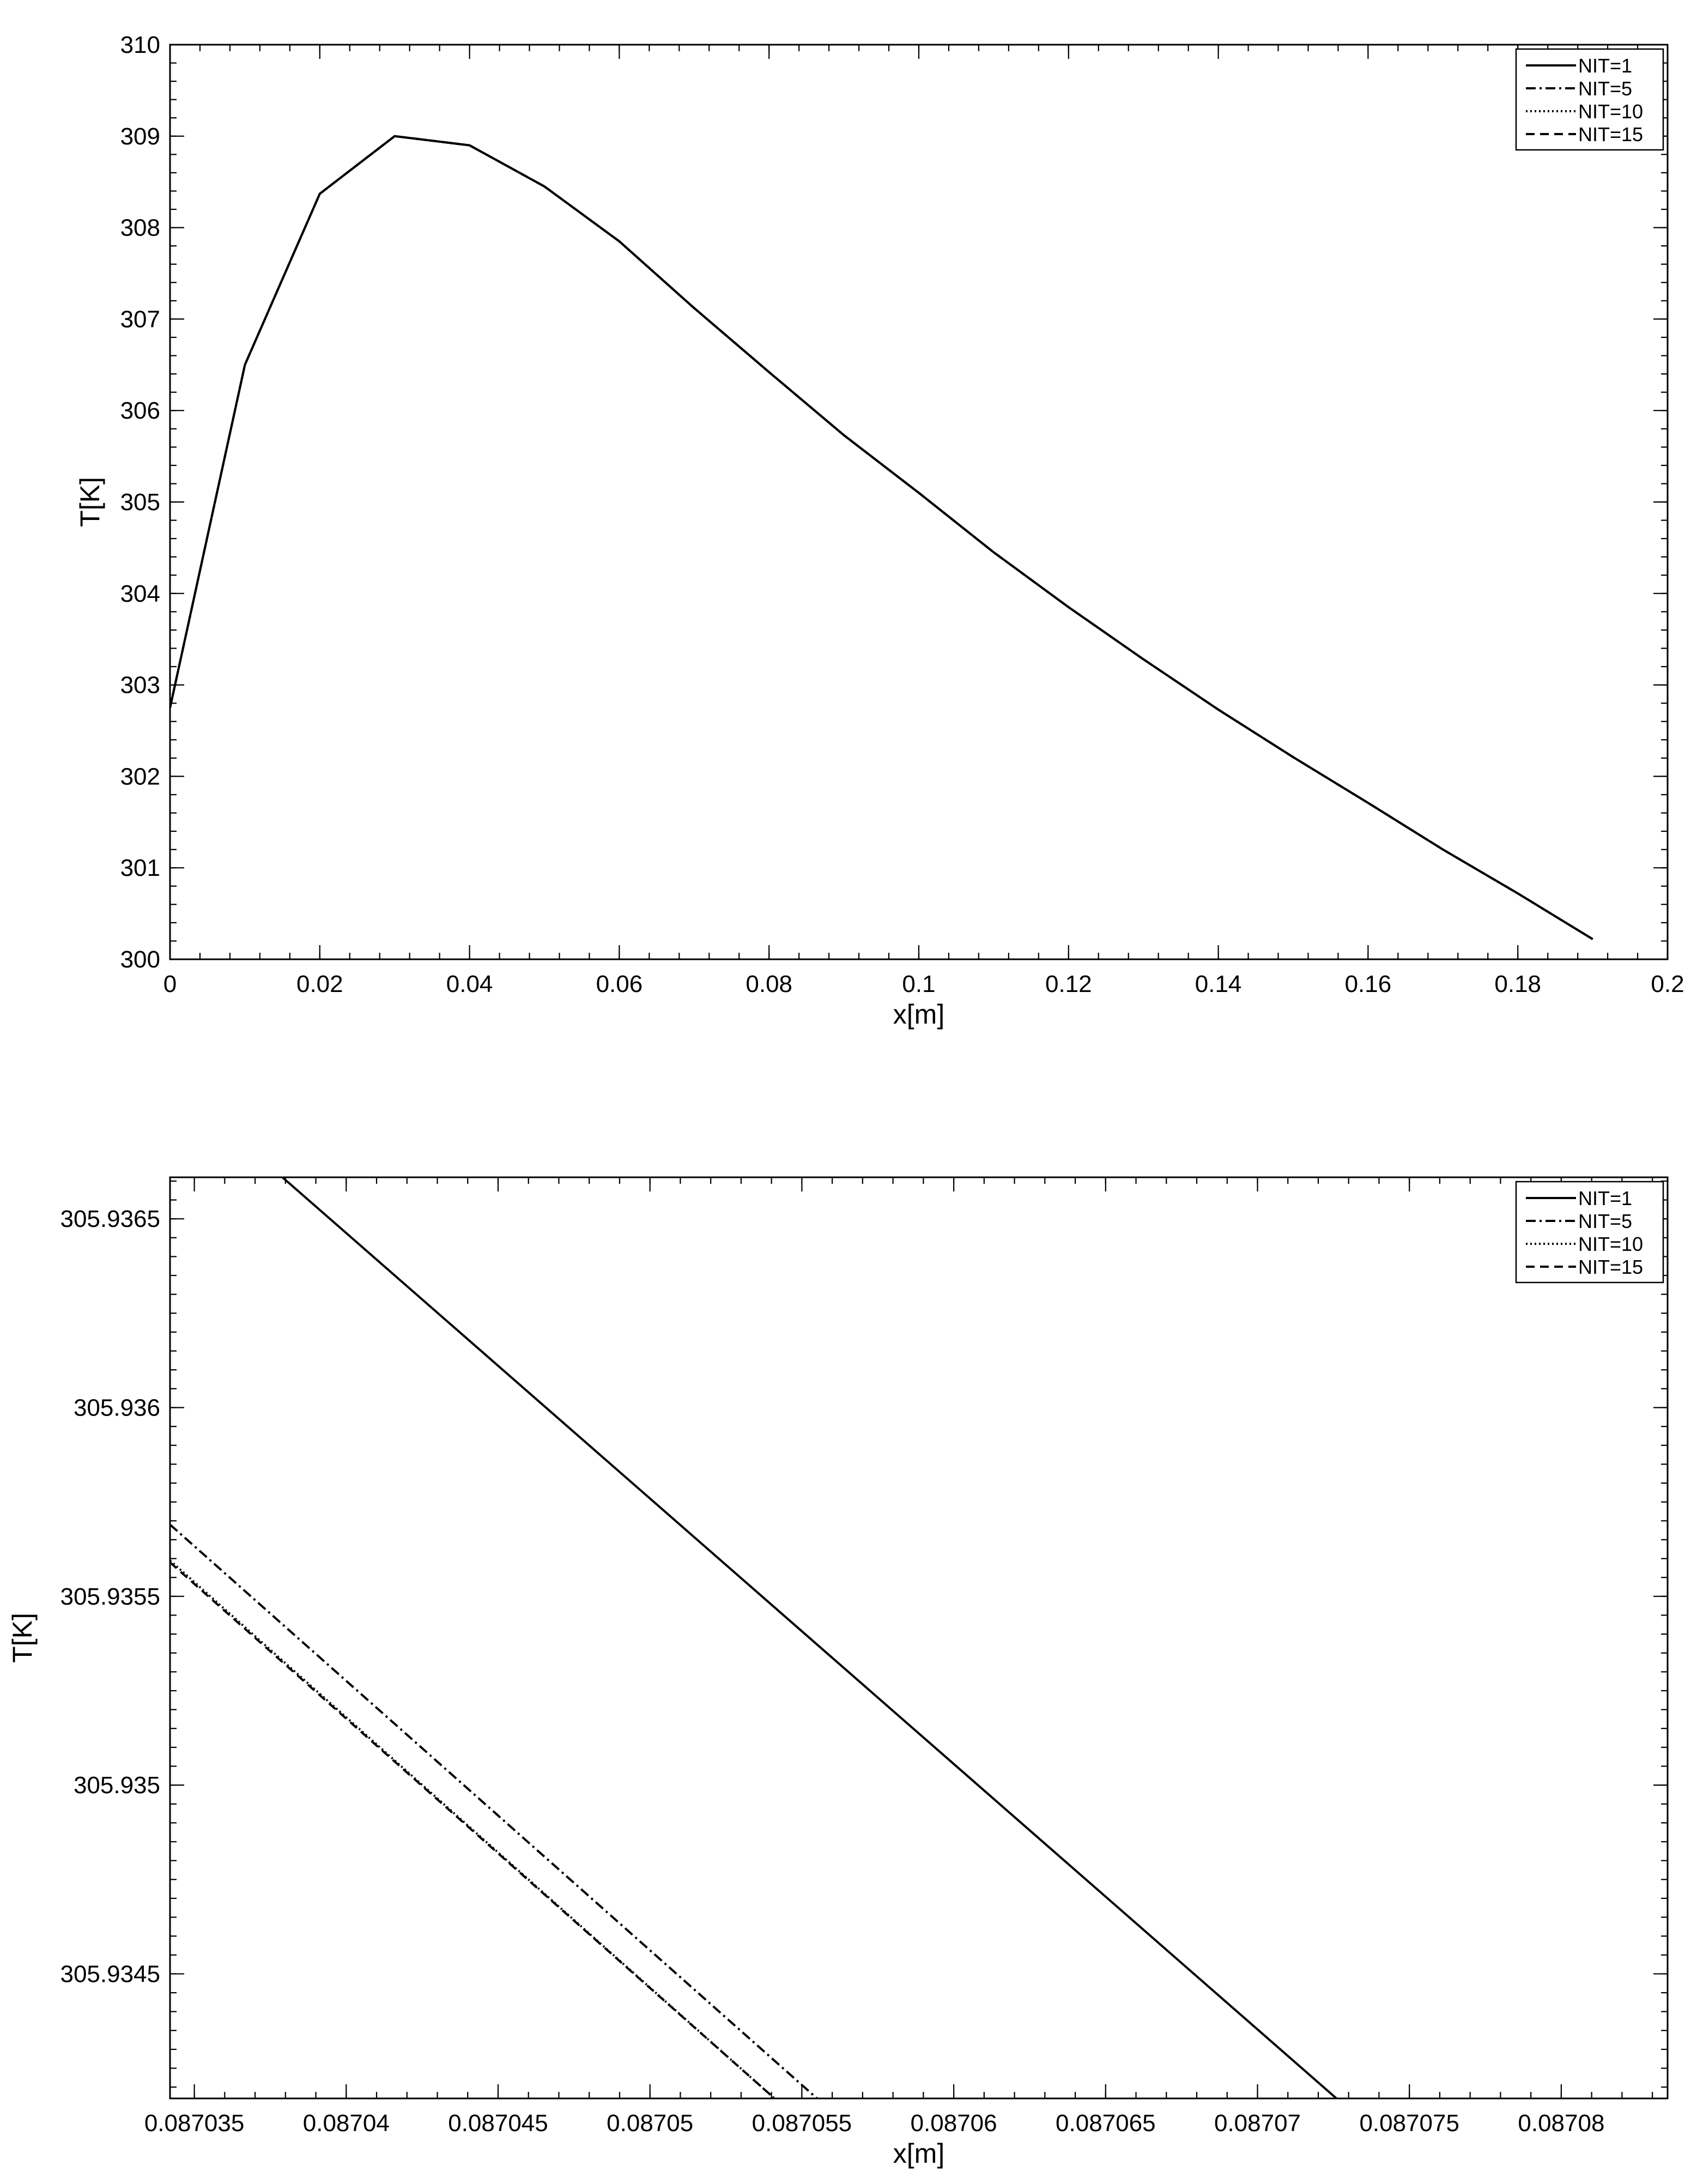  I want to click on y-tick-label: 307, so click(140, 319).